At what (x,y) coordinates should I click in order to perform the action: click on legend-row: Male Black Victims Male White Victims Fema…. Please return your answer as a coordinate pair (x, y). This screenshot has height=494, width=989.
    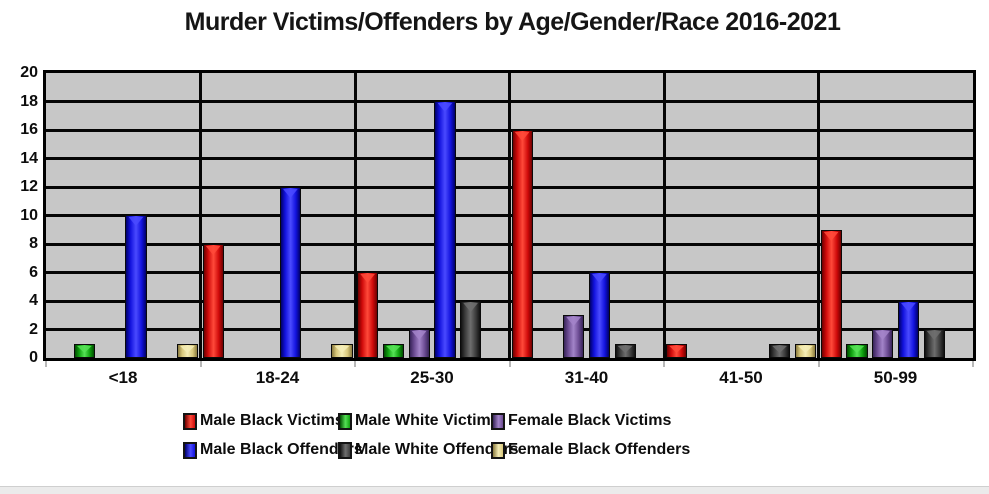
    Looking at the image, I should click on (436, 421).